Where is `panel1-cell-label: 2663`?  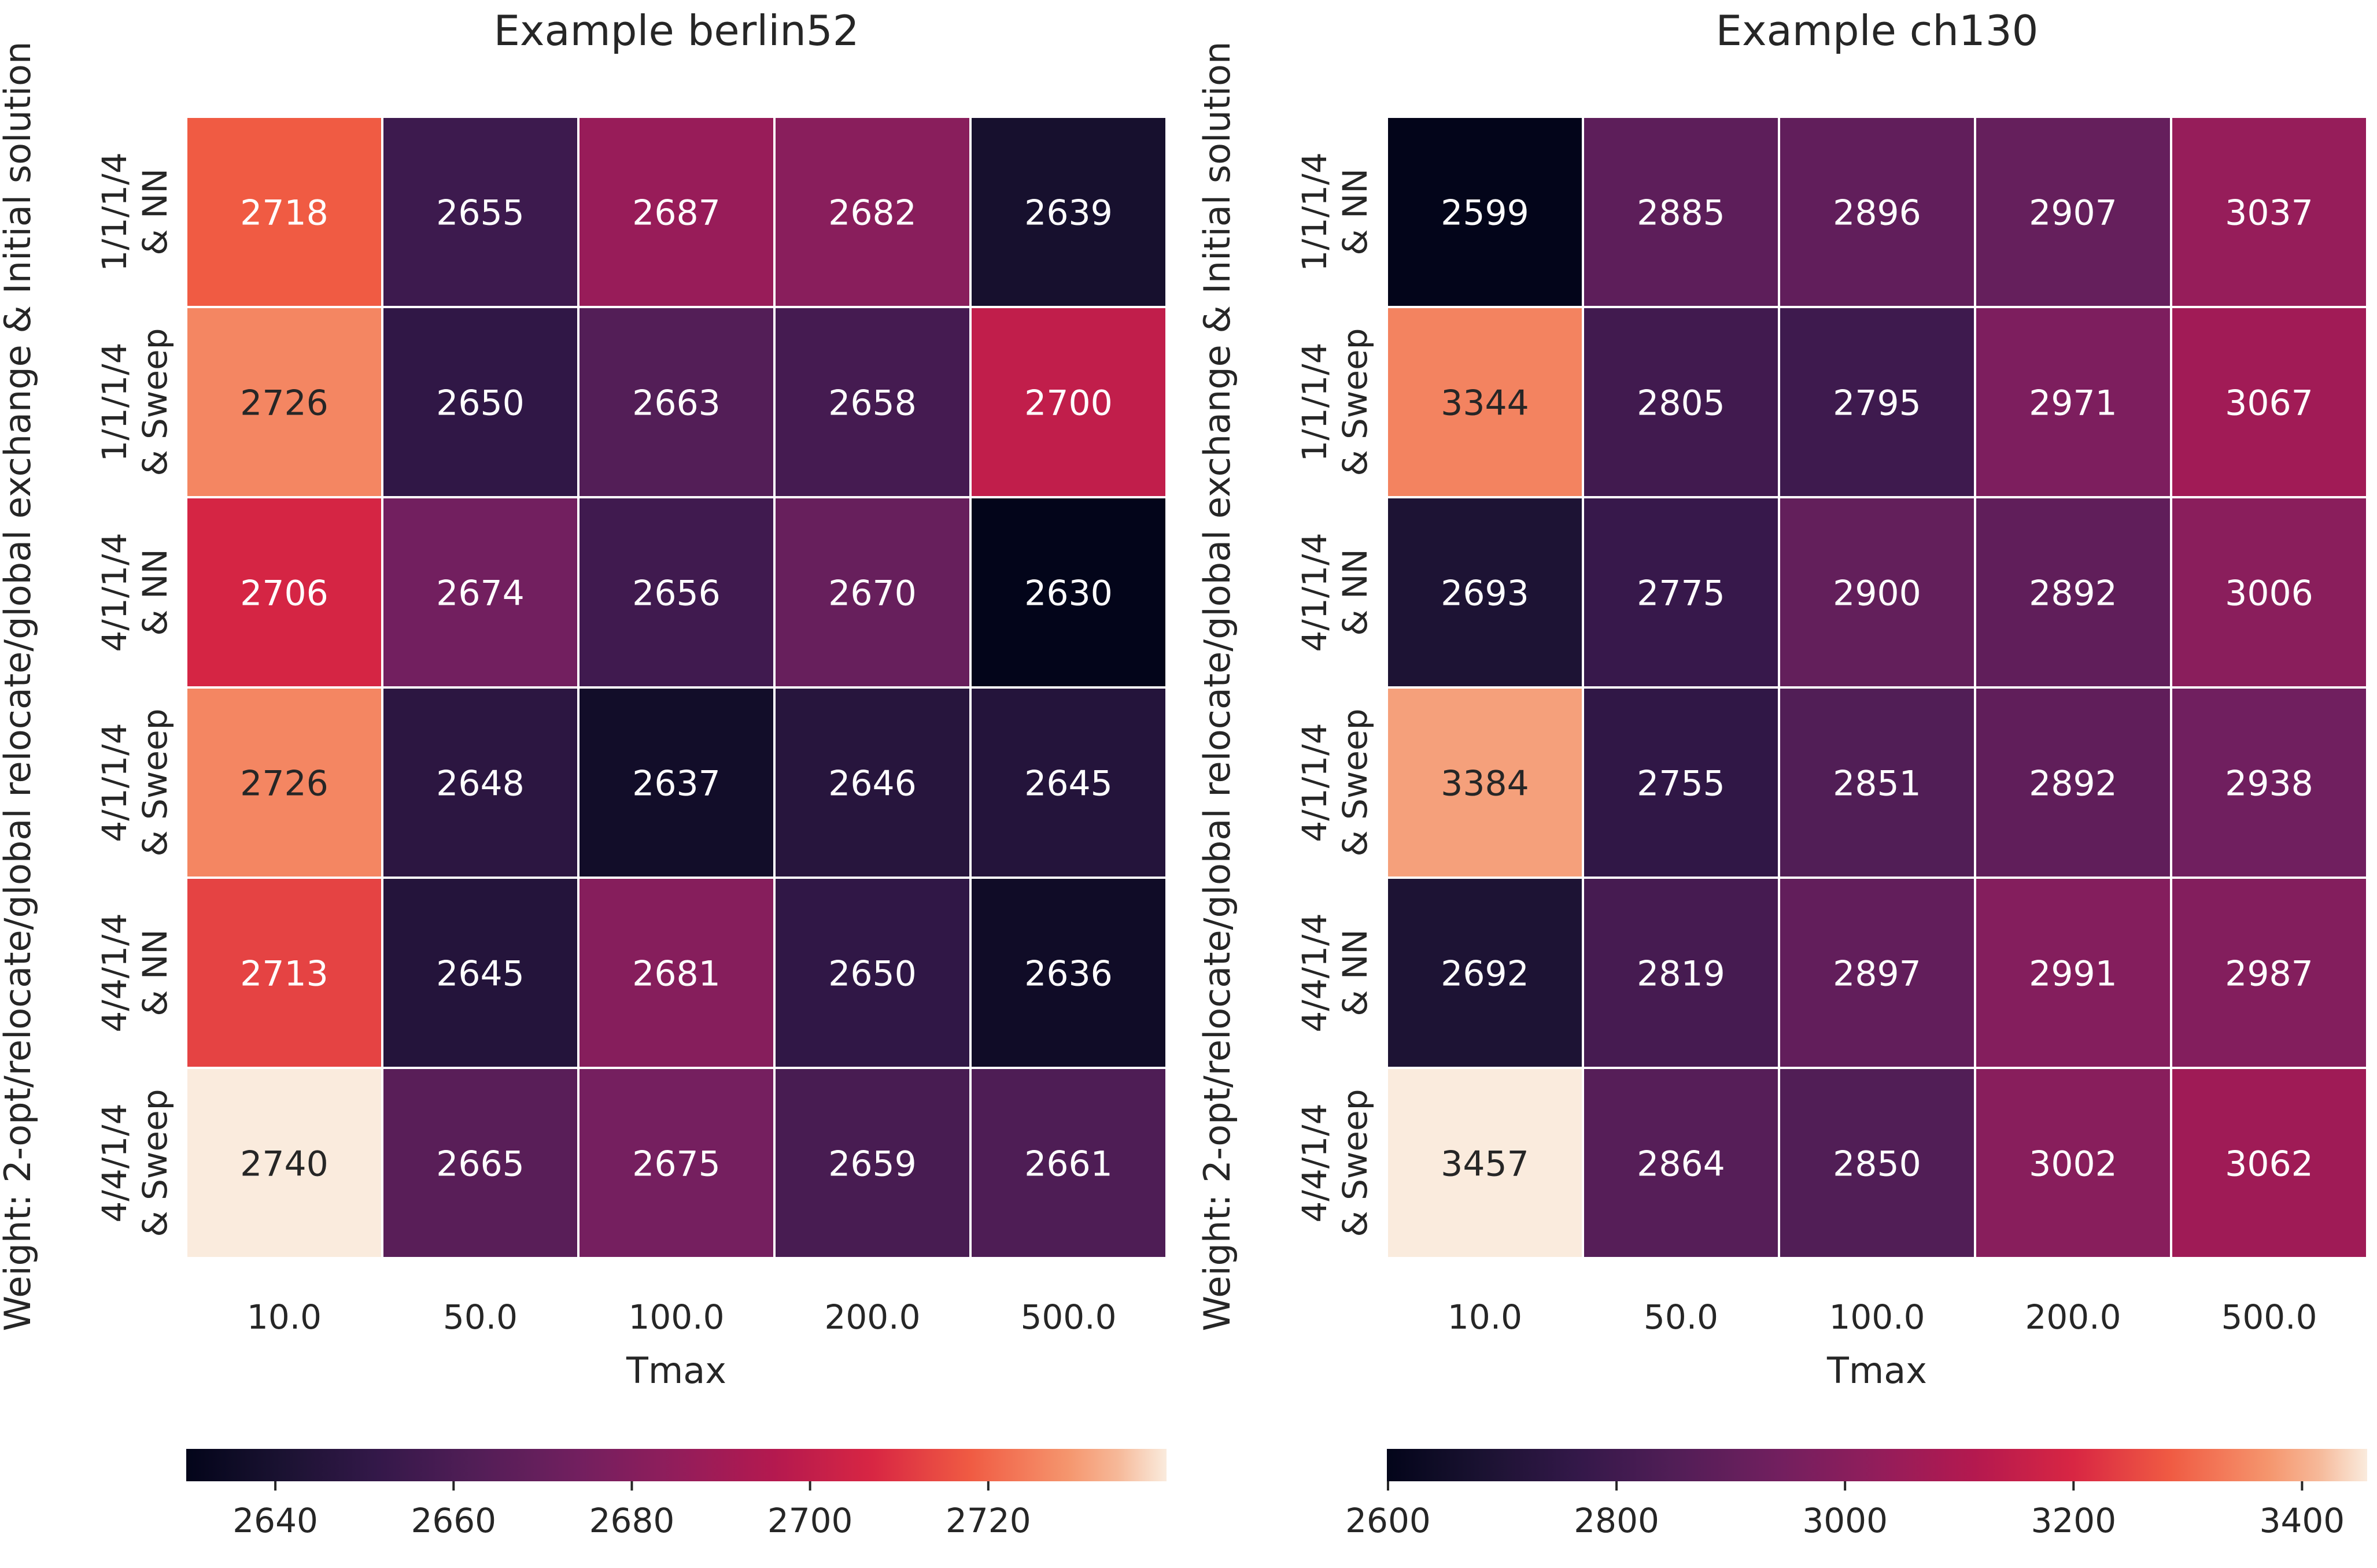
panel1-cell-label: 2663 is located at coordinates (676, 403).